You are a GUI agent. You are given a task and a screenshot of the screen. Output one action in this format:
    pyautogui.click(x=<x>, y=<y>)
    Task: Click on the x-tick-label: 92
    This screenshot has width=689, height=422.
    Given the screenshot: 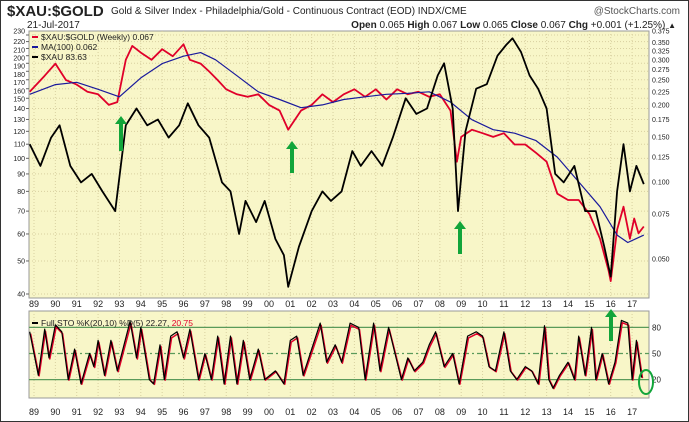 What is the action you would take?
    pyautogui.click(x=98, y=412)
    